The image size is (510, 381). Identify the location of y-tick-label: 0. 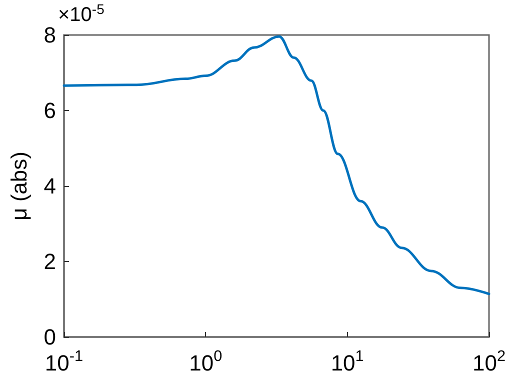
(50, 337).